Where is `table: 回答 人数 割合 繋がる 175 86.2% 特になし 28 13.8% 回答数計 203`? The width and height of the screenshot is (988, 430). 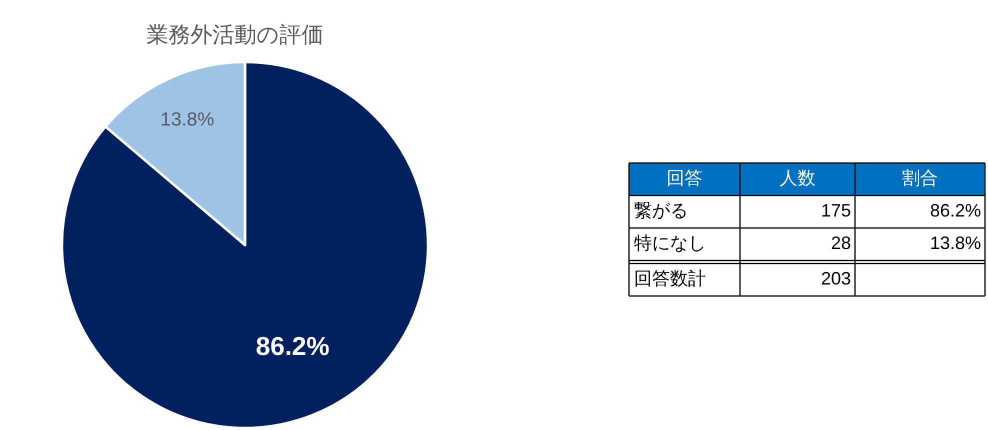 table: 回答 人数 割合 繋がる 175 86.2% 特になし 28 13.8% 回答数計 203 is located at coordinates (807, 229).